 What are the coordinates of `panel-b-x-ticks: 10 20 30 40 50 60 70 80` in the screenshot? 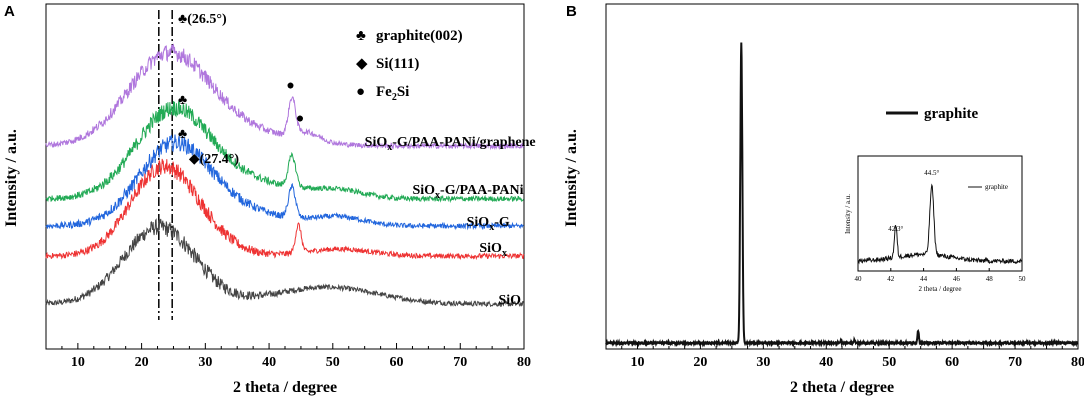 It's located at (844, 356).